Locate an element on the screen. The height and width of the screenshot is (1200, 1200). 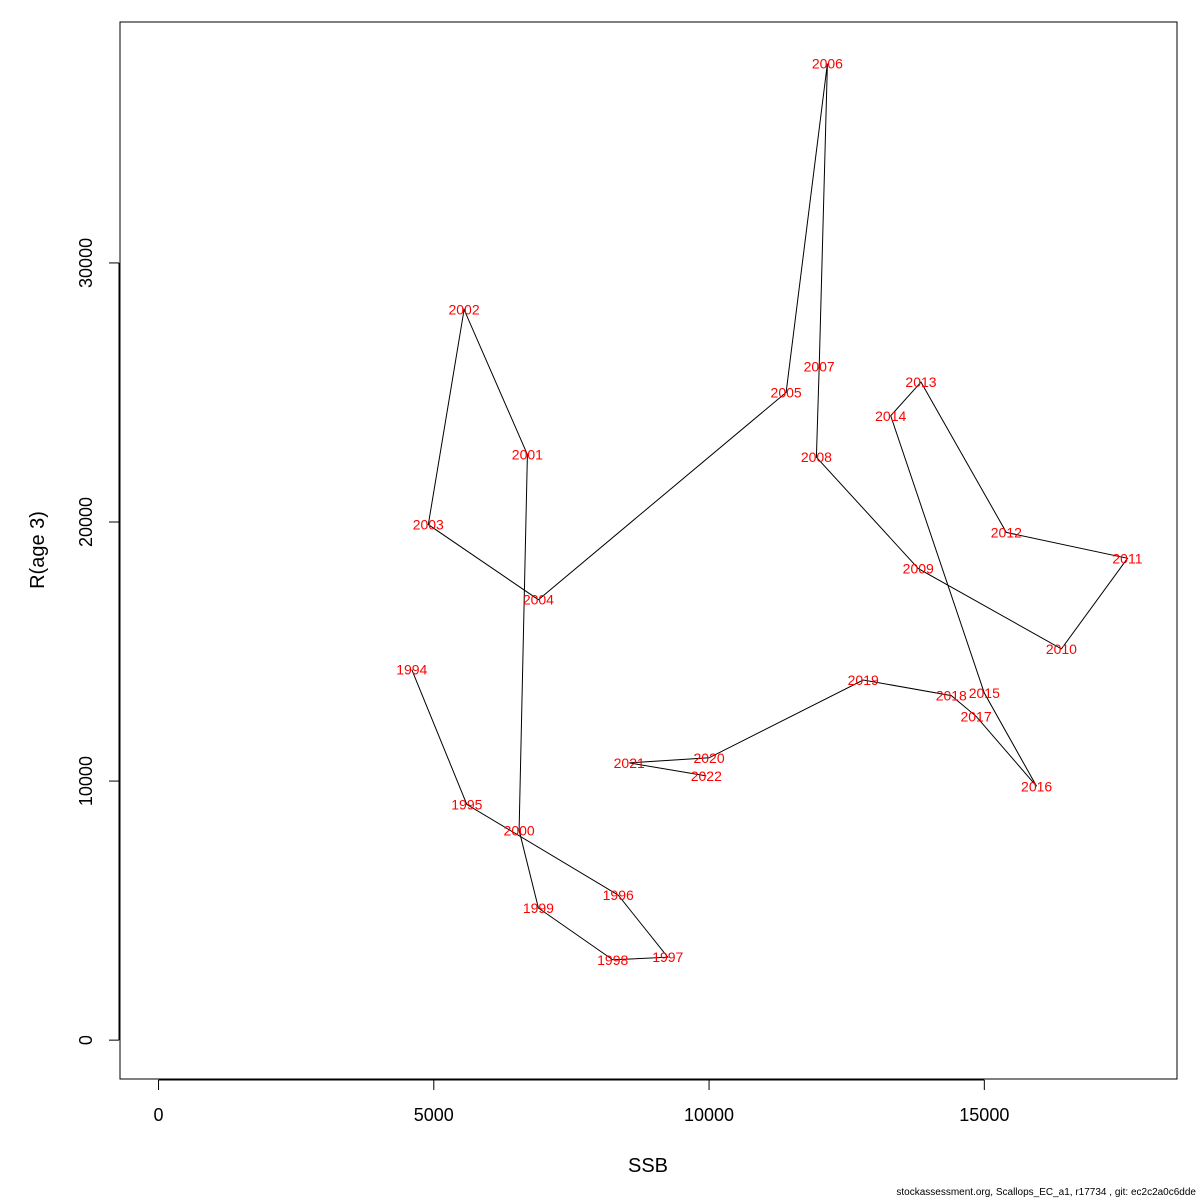
year-label-2015: 2015 is located at coordinates (984, 693).